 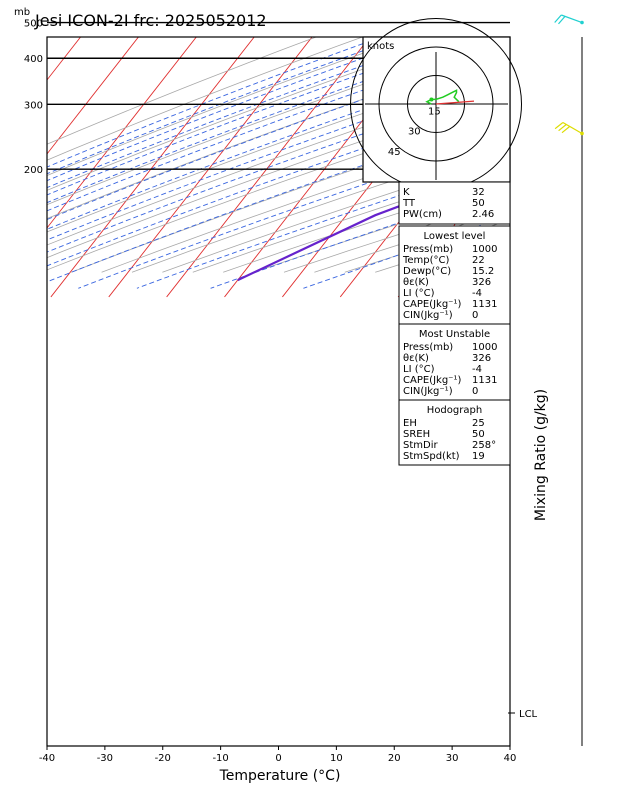 What do you see at coordinates (410, 423) in the screenshot?
I see `index-label: EH` at bounding box center [410, 423].